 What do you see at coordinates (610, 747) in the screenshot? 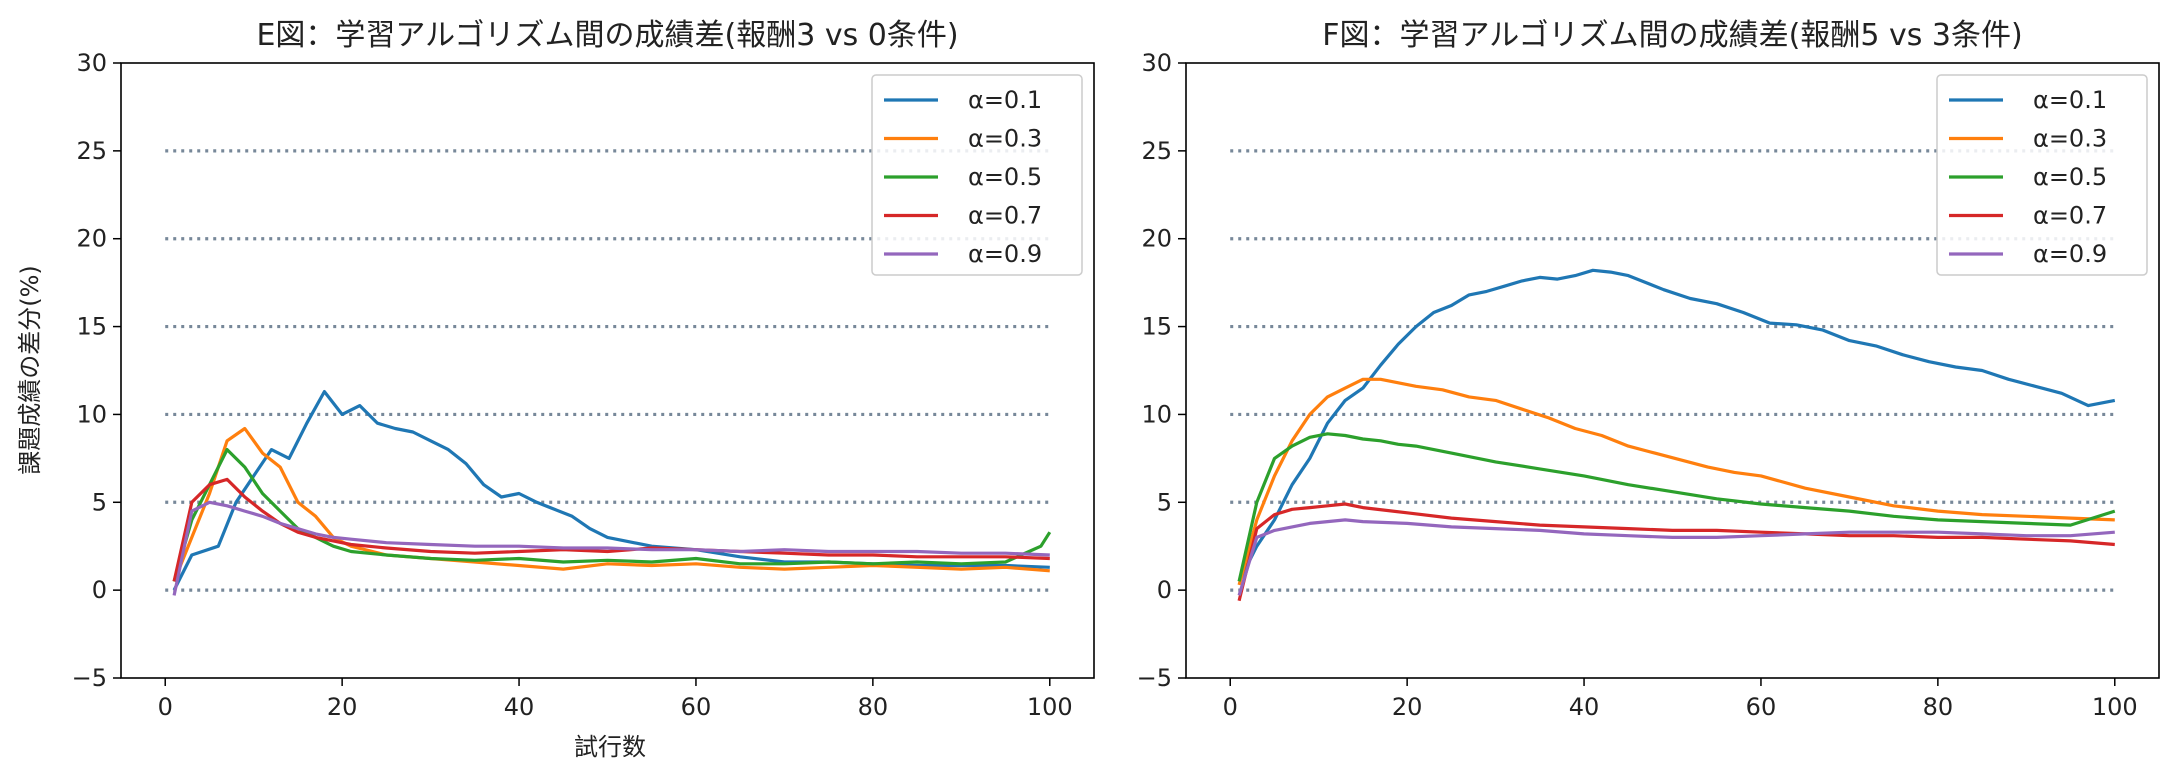
I see `x-axis-label: 試行数` at bounding box center [610, 747].